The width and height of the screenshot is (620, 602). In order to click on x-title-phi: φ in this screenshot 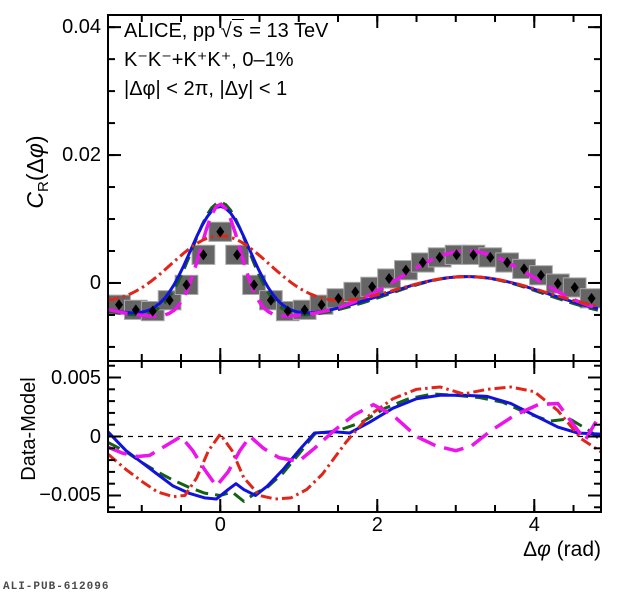, I will do `click(544, 549)`.